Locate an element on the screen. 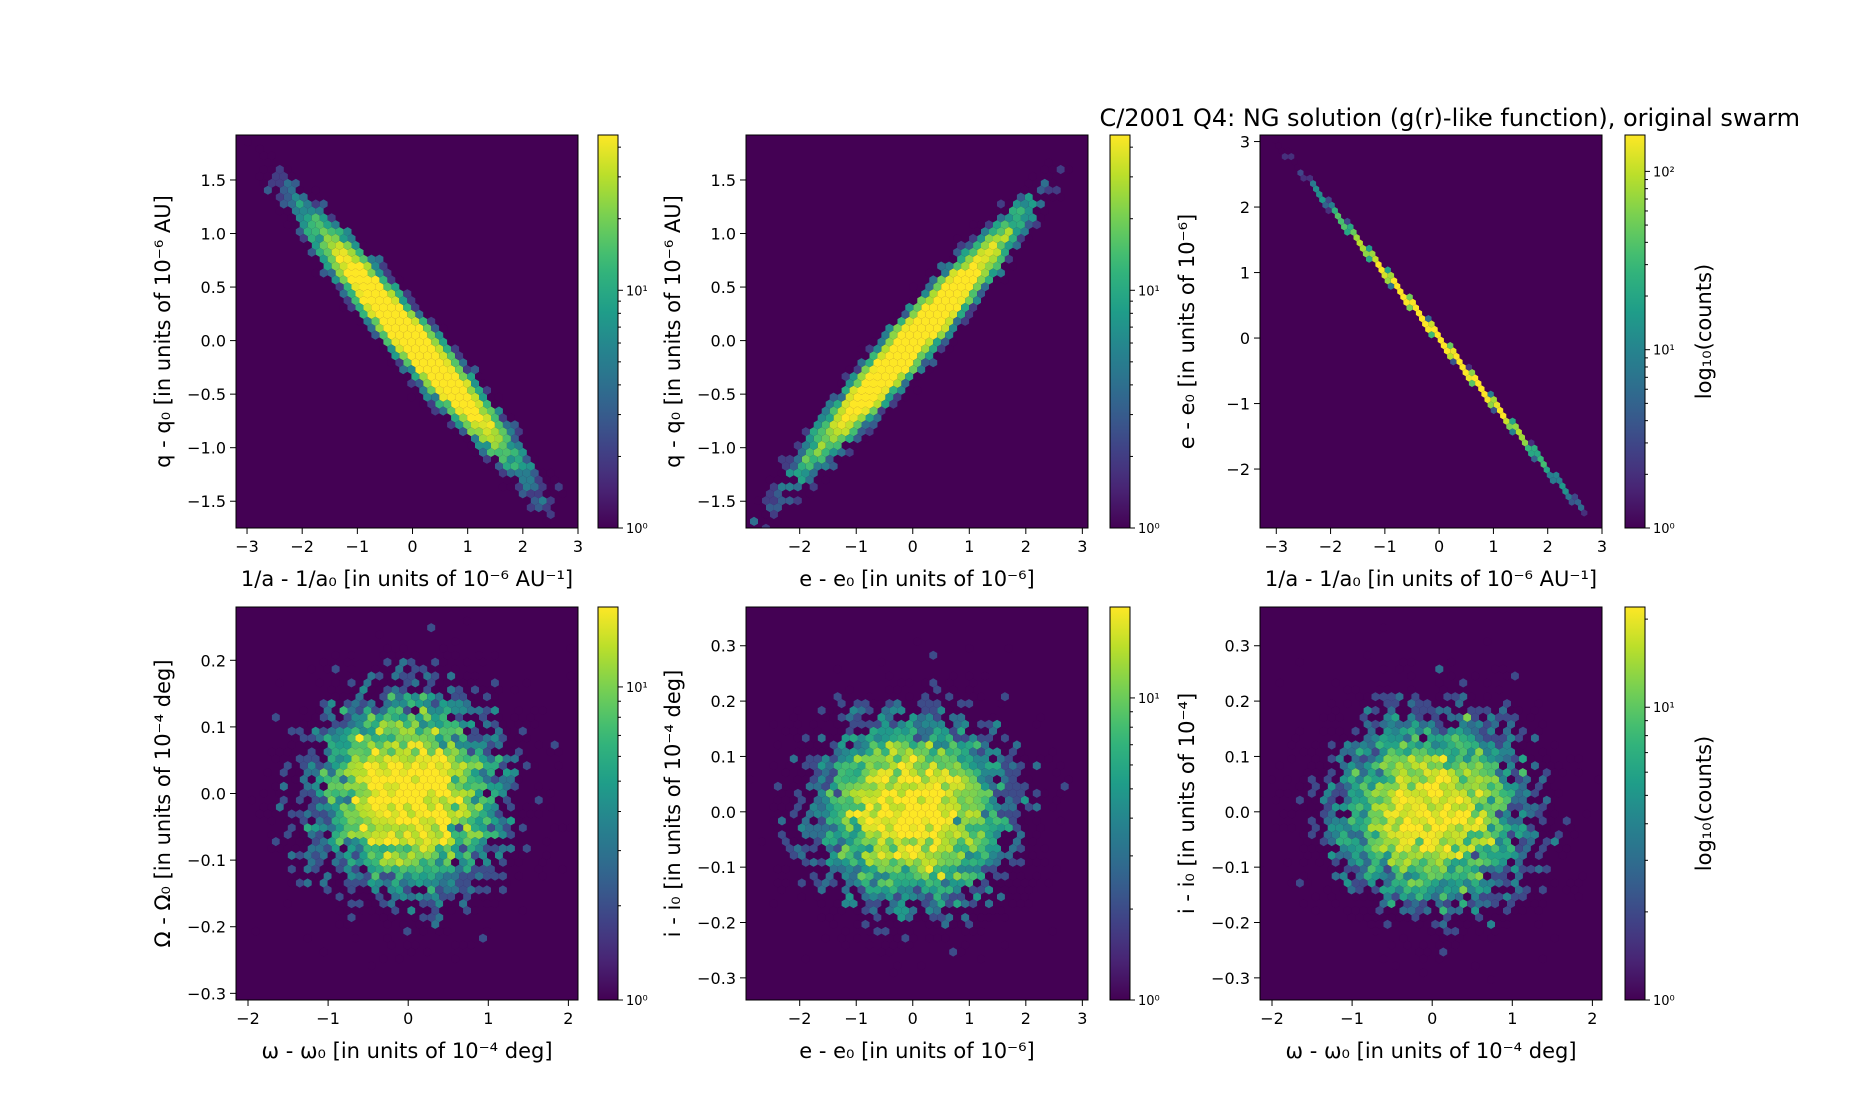  y-tick-label: −0.2 is located at coordinates (206, 927).